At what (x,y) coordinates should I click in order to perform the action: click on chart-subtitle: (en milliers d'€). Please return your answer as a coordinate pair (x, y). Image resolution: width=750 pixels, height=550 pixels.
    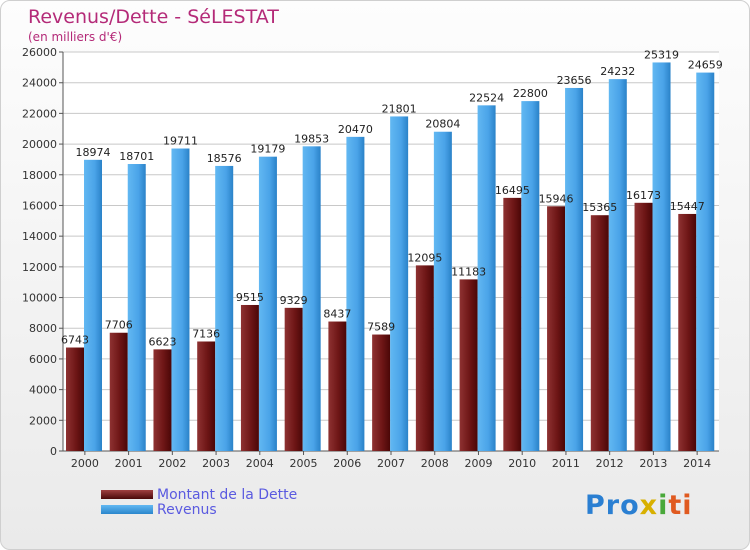
    Looking at the image, I should click on (75, 37).